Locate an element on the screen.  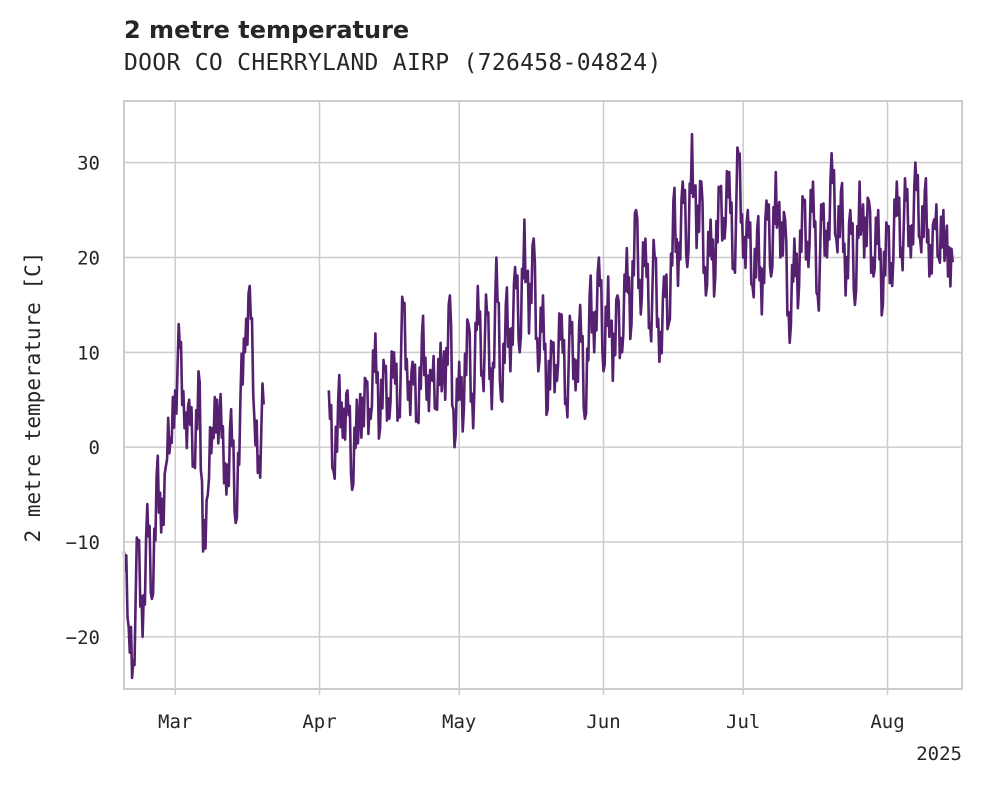
x-tick-label: Jul is located at coordinates (743, 722).